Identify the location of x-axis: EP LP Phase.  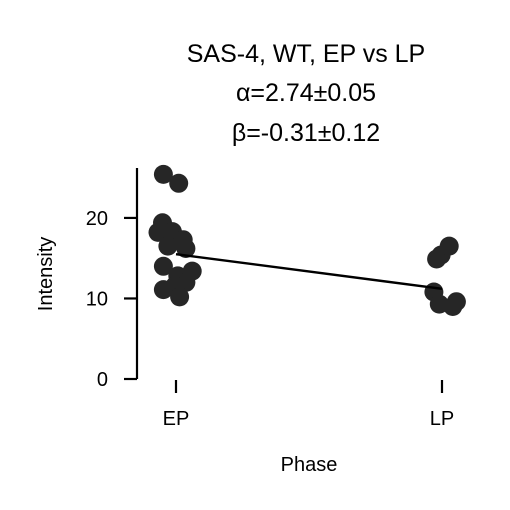
(308, 428).